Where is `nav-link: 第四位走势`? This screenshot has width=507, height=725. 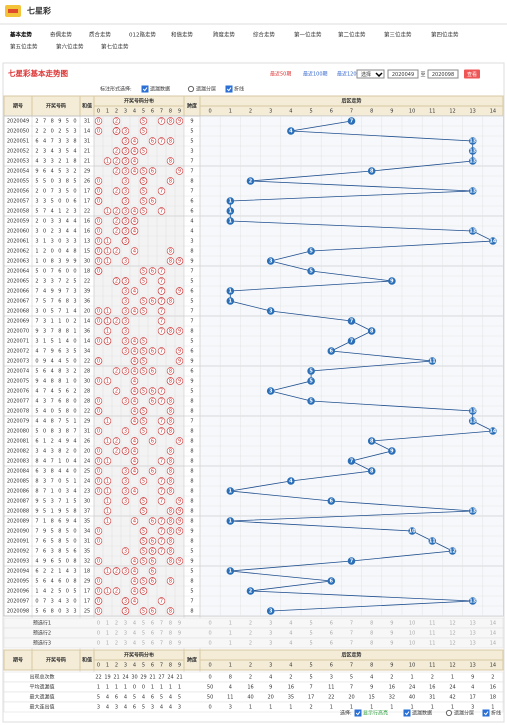 nav-link: 第四位走势 is located at coordinates (445, 35).